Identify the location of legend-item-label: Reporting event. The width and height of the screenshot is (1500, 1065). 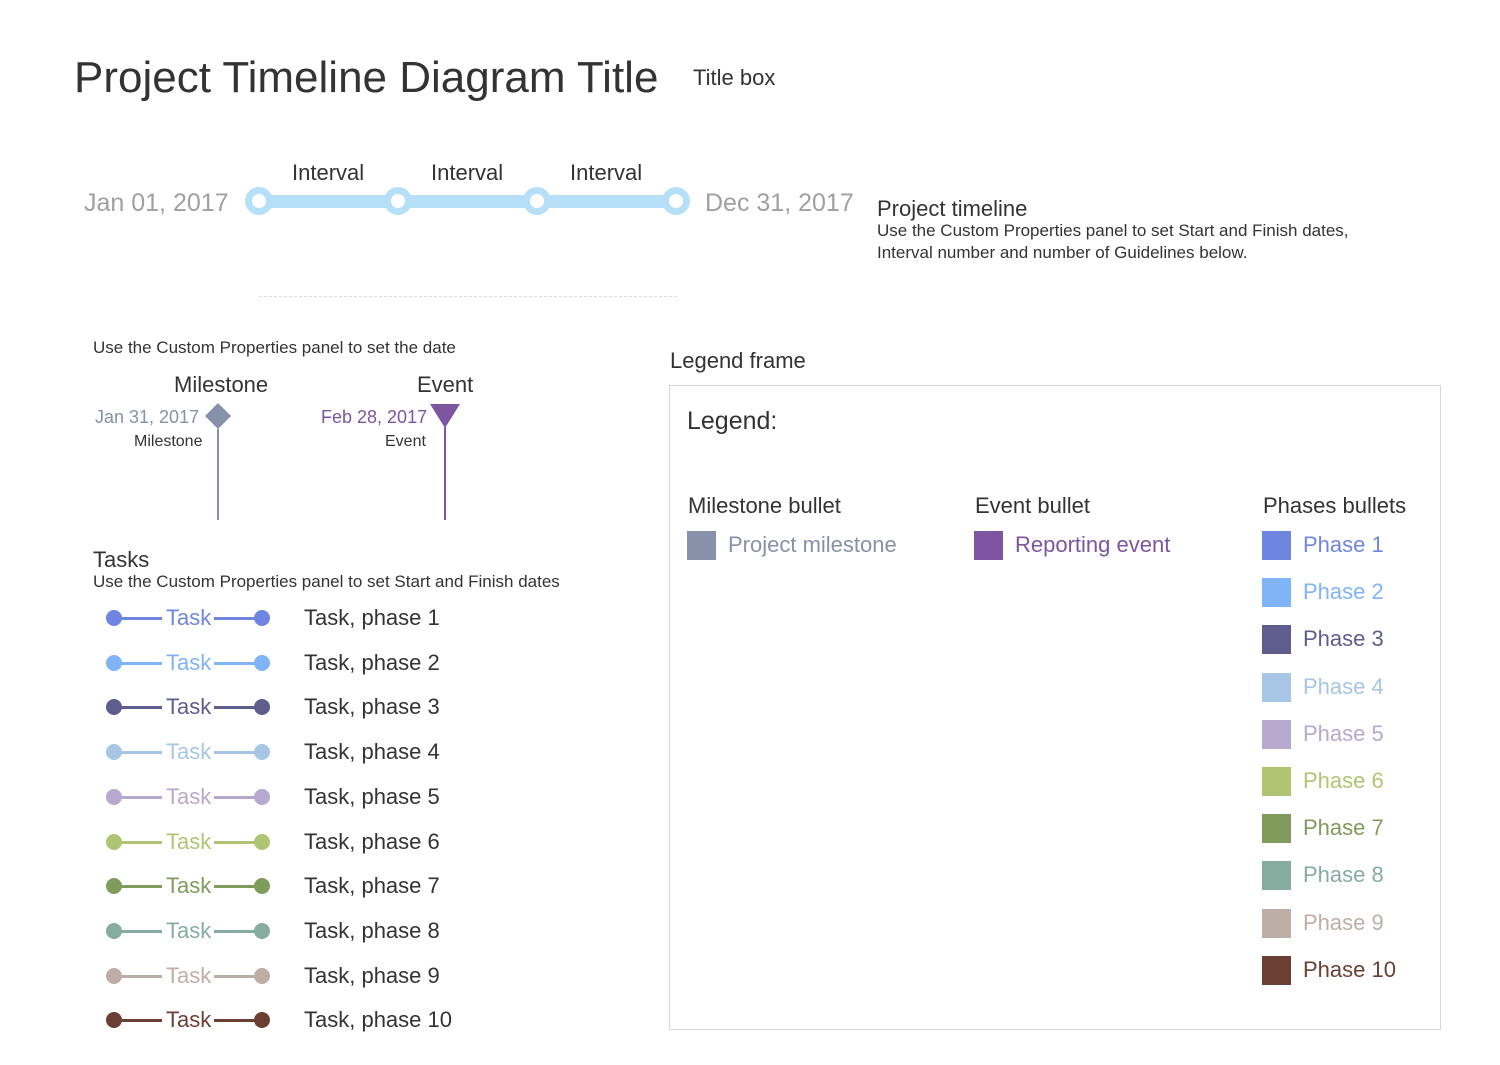
(1093, 544).